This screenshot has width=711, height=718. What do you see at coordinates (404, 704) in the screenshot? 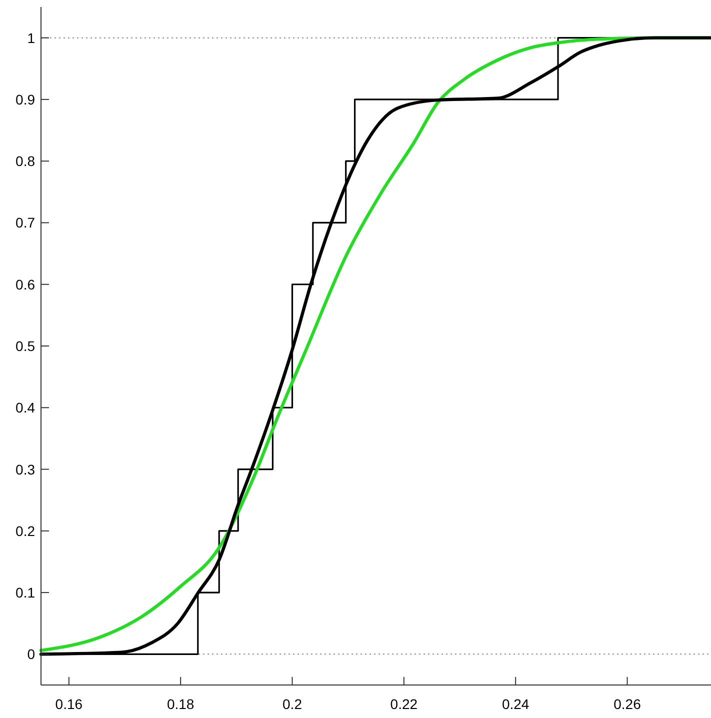
I see `x-tick-label: 0.22` at bounding box center [404, 704].